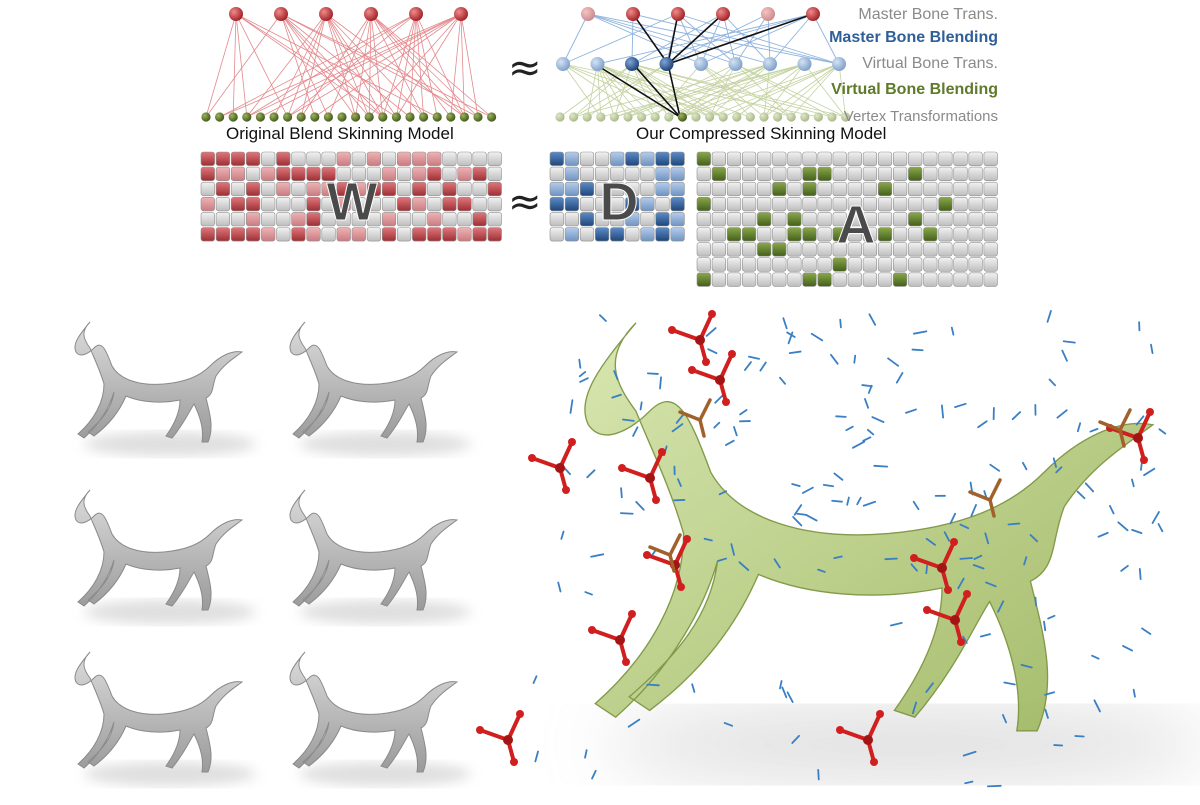 The width and height of the screenshot is (1200, 805). I want to click on horse-pose, so click(380, 557).